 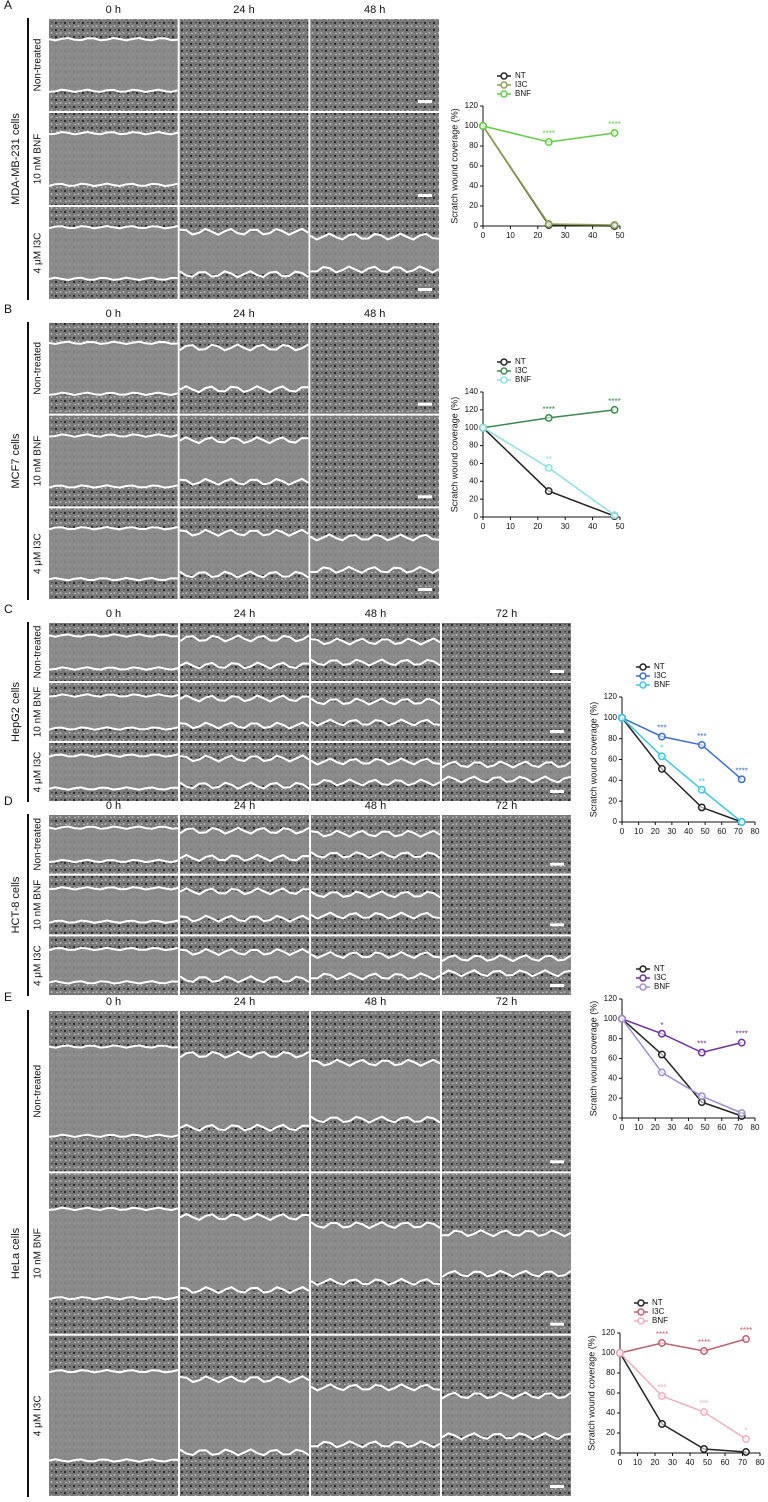 I want to click on x-tick-label: 70, so click(x=742, y=1462).